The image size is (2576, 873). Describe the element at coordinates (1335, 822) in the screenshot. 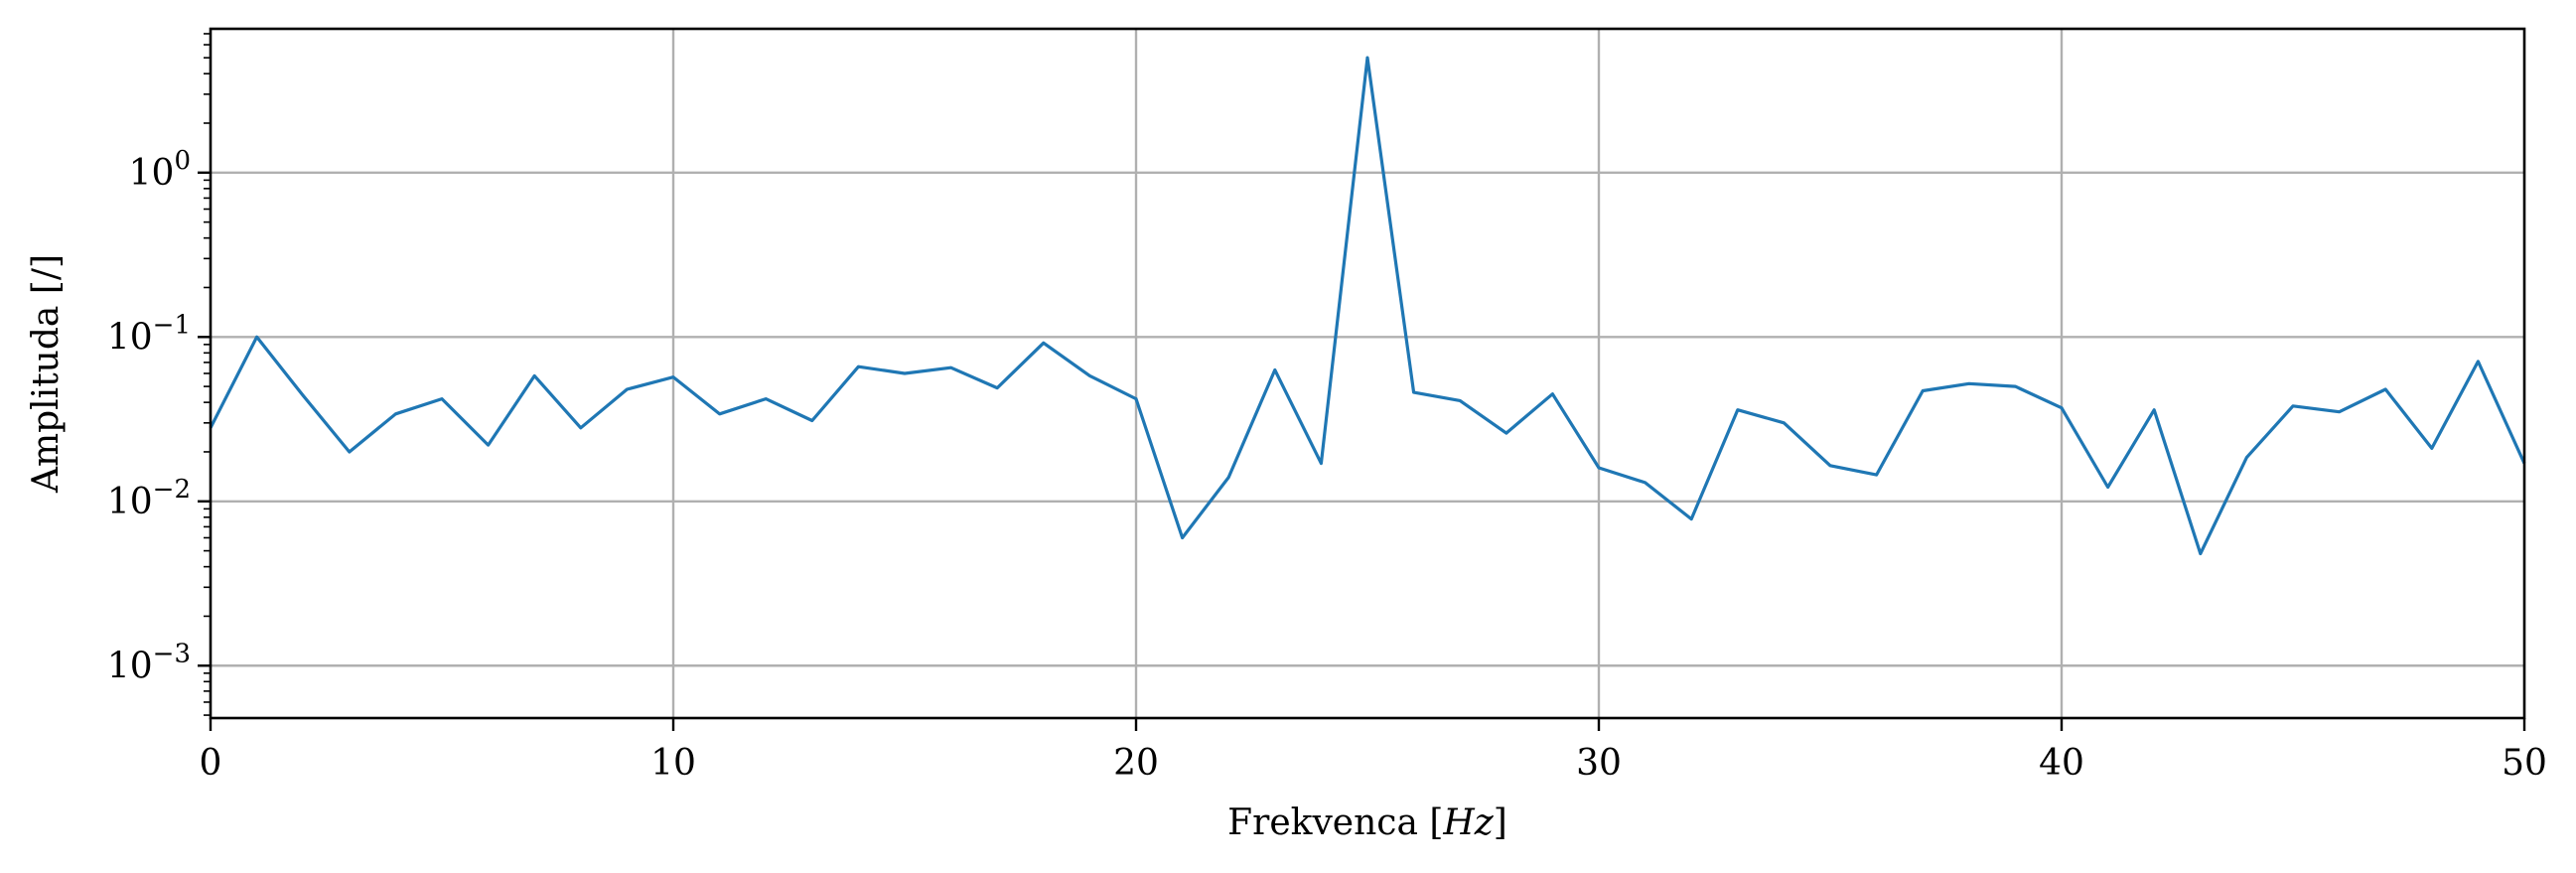

I see `x-axis-label-prefix: Frekvenca [` at that location.